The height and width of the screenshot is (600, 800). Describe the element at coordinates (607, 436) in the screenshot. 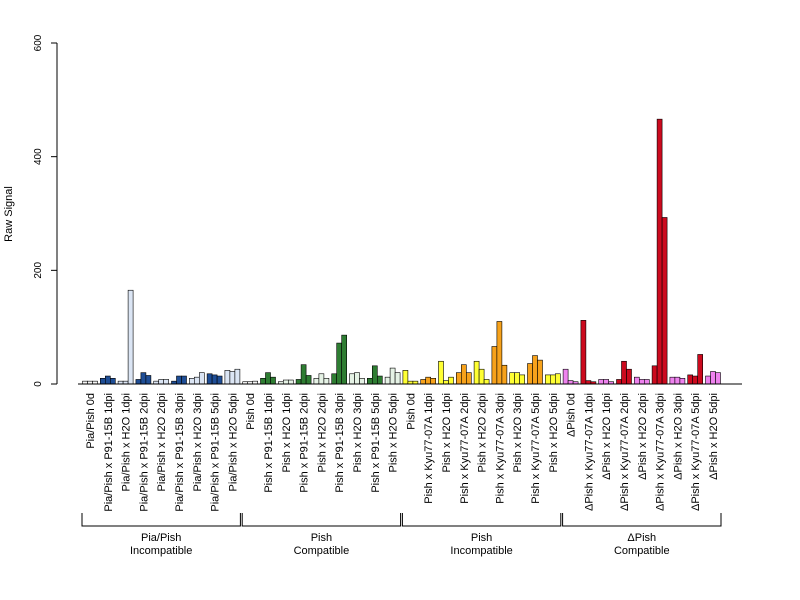

I see `category-label: ΔPish x H2O 1dpi` at that location.